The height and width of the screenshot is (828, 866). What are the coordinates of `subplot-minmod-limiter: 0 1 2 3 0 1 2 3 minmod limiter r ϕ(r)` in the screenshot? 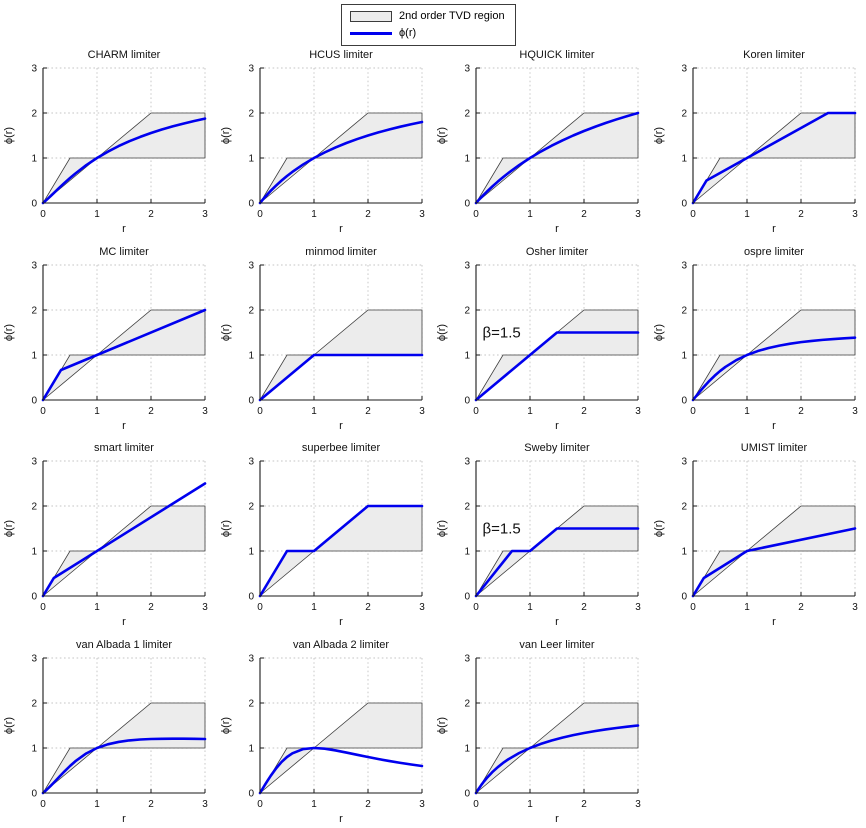 It's located at (325, 337).